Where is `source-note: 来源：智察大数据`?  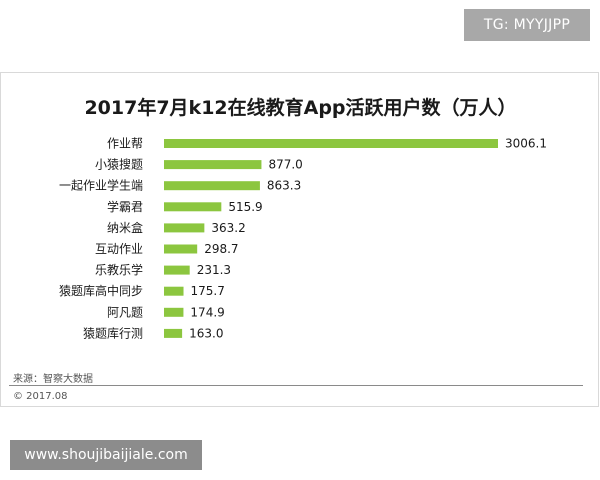 source-note: 来源：智察大数据 is located at coordinates (53, 379).